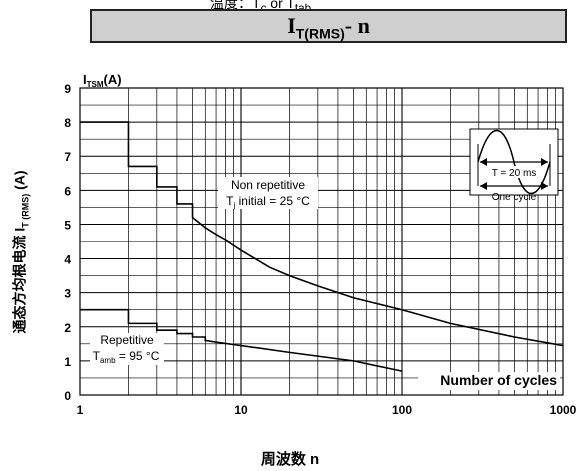 This screenshot has width=580, height=471. I want to click on series-line-repetitive, so click(241, 340).